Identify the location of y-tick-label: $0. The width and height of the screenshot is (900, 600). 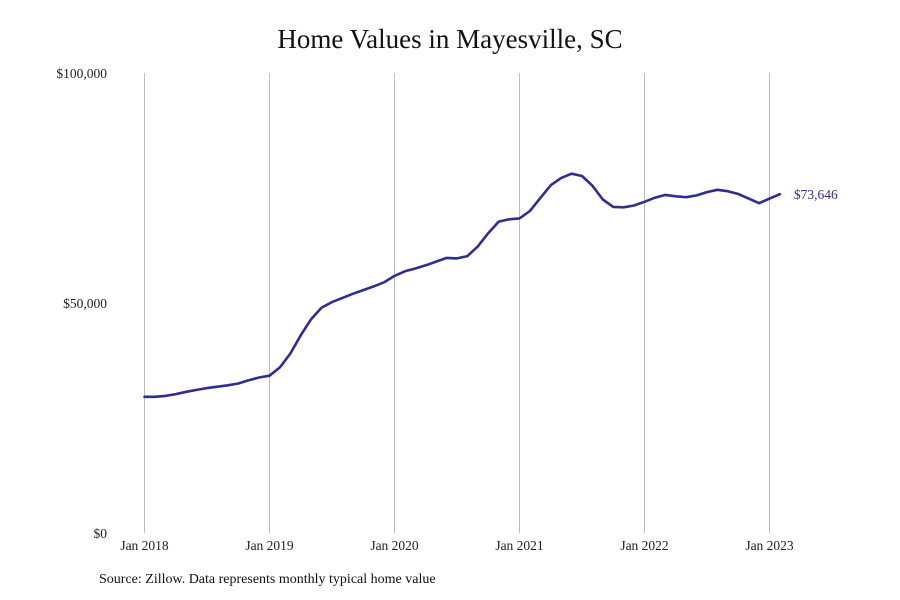
(101, 533).